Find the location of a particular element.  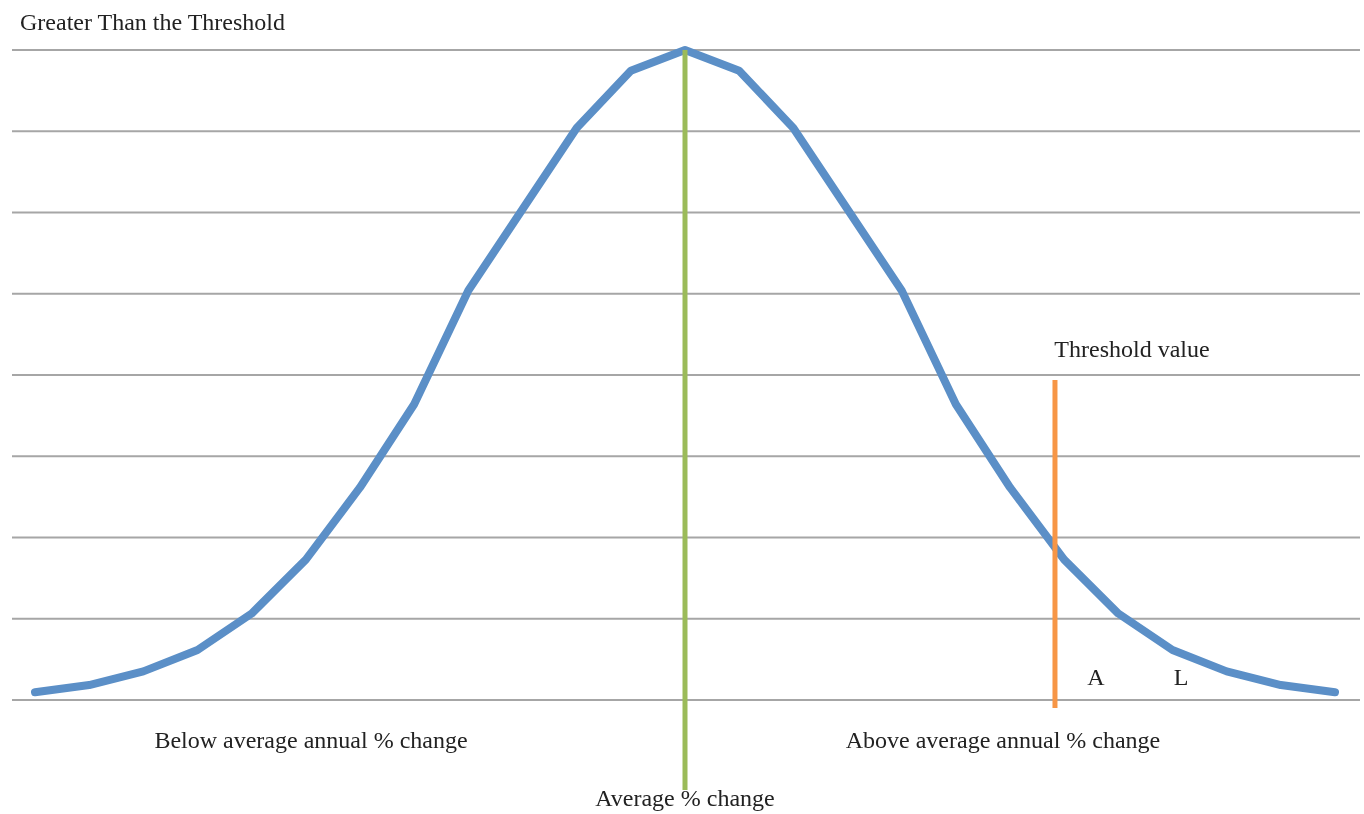

annotation: Threshold value is located at coordinates (1132, 349).